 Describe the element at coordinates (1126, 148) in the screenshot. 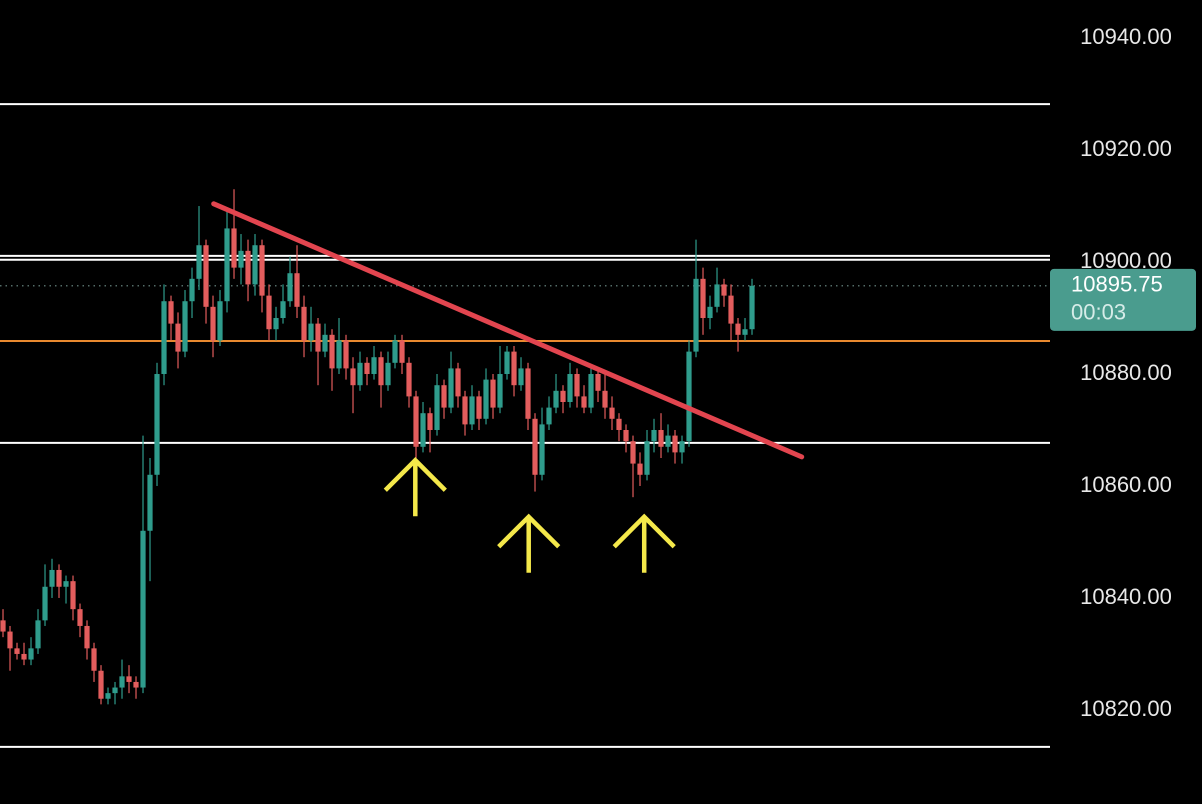

I see `y-tick-label: 10920.00` at that location.